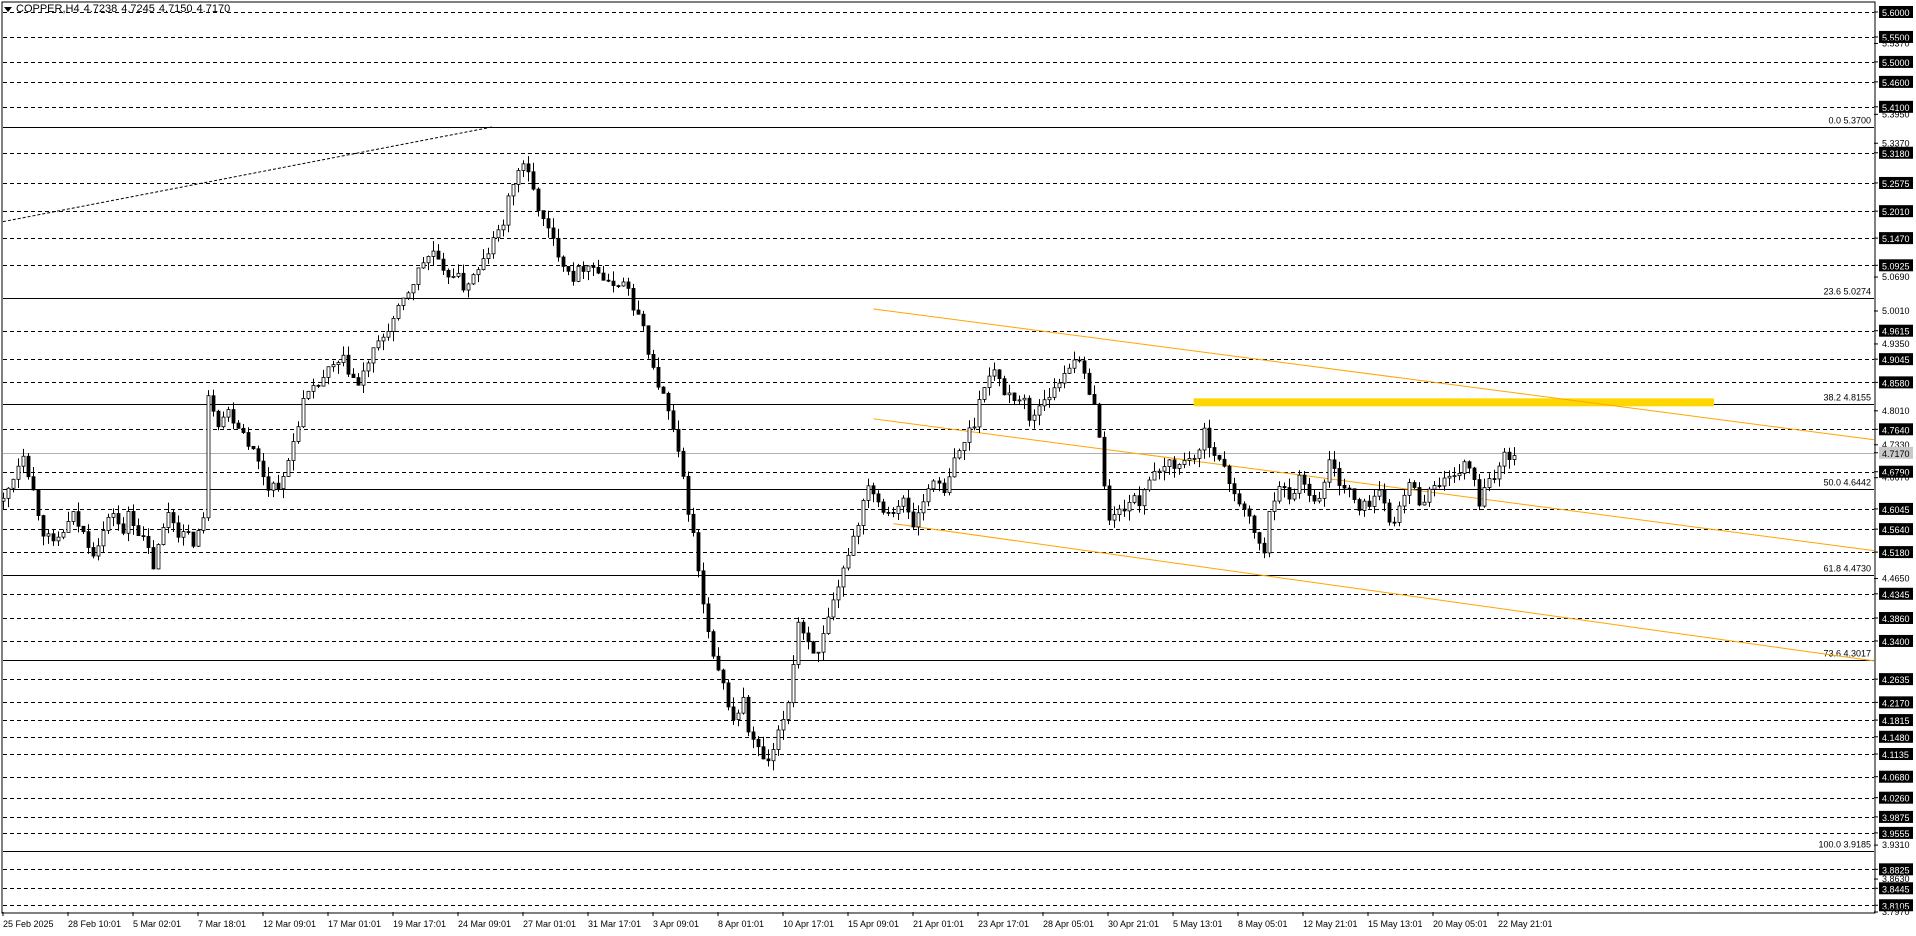 The height and width of the screenshot is (936, 1916). What do you see at coordinates (1896, 619) in the screenshot?
I see `price-tick-label: 4.3860` at bounding box center [1896, 619].